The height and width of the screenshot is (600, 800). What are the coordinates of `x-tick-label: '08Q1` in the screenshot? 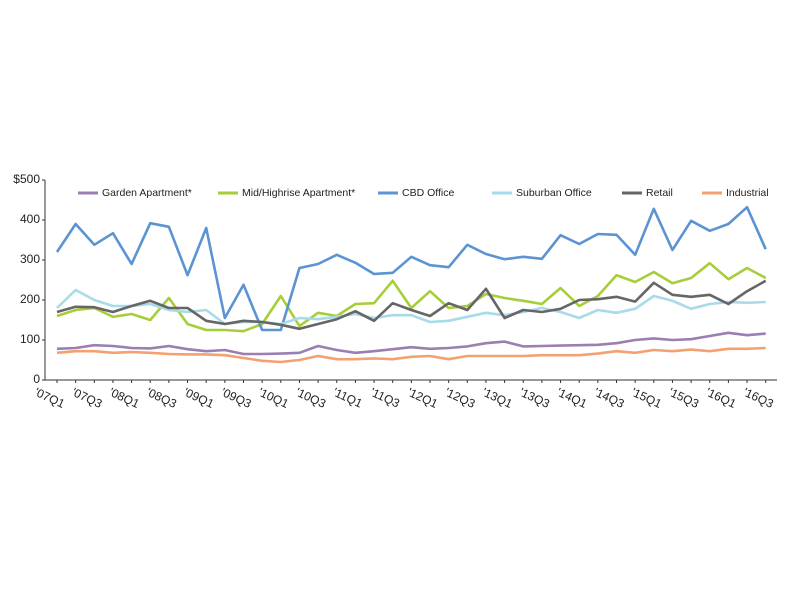 It's located at (124, 398).